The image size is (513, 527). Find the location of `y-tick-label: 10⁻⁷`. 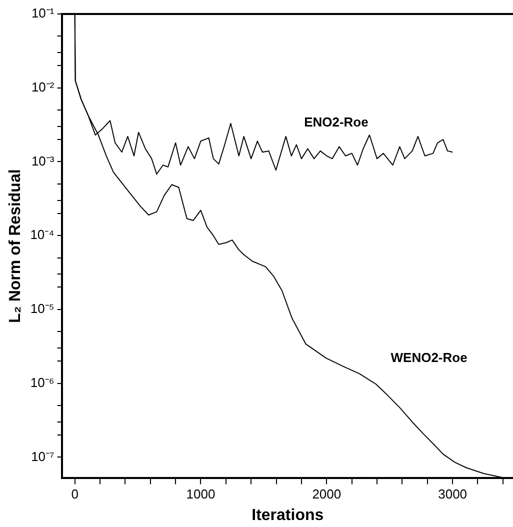

y-tick-label: 10⁻⁷ is located at coordinates (43, 456).